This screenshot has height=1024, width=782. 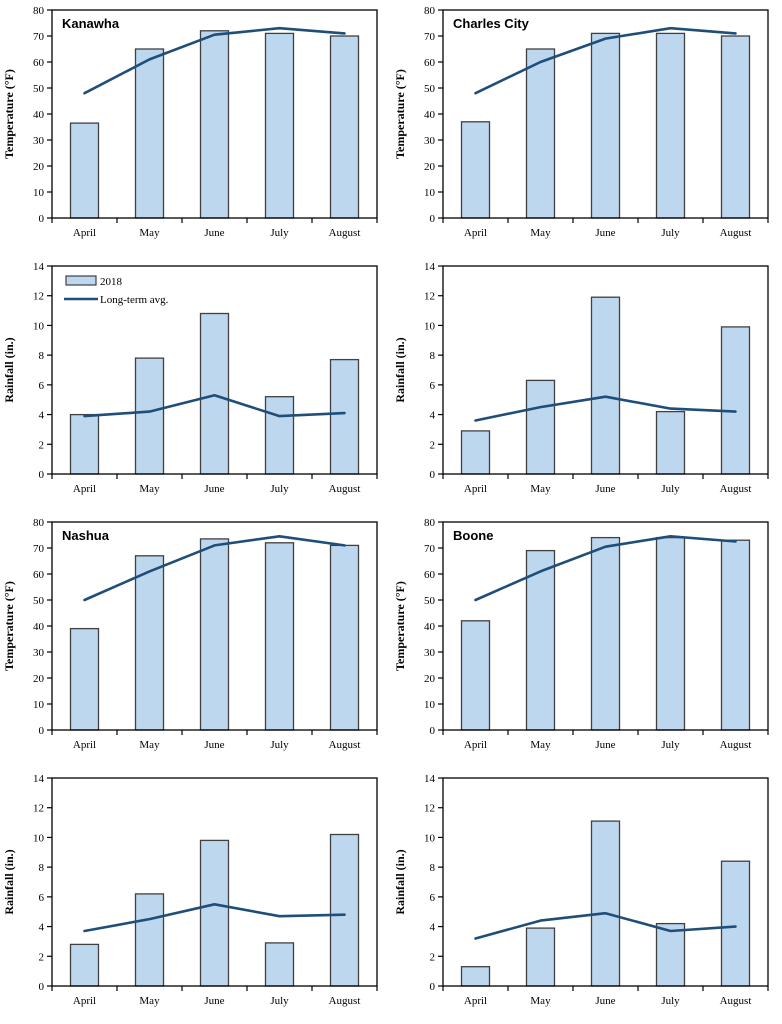 What do you see at coordinates (86, 535) in the screenshot?
I see `chart-title: Nashua` at bounding box center [86, 535].